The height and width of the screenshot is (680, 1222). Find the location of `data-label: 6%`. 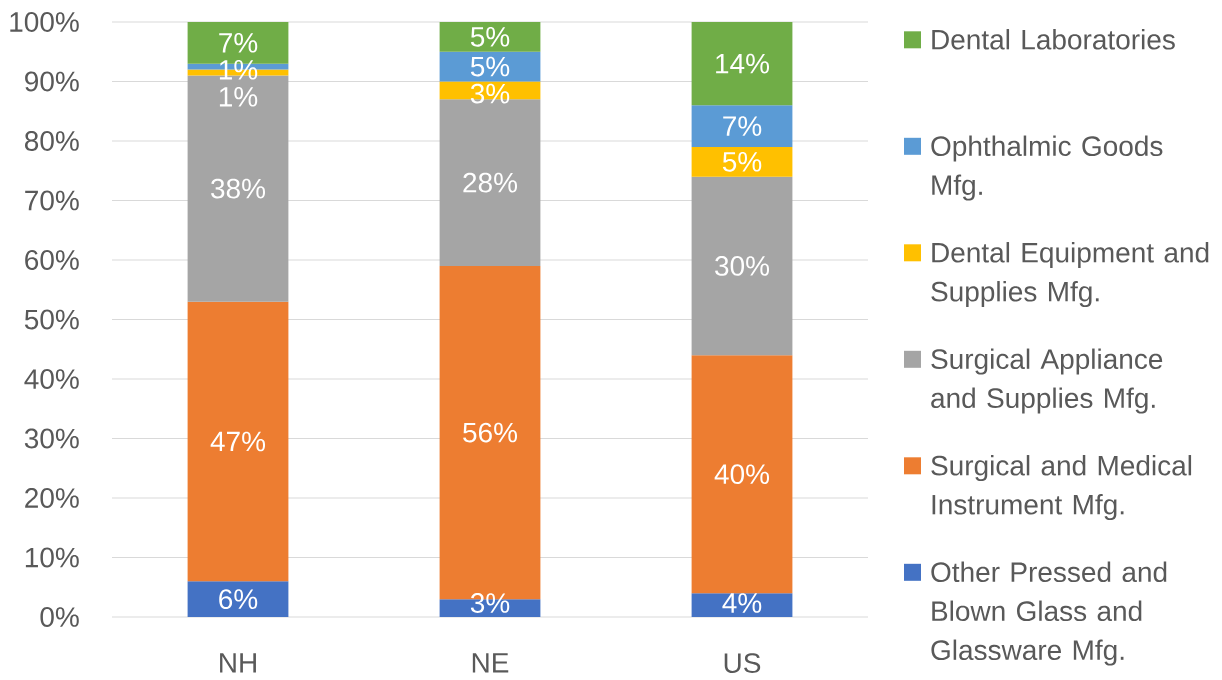

data-label: 6% is located at coordinates (238, 599).